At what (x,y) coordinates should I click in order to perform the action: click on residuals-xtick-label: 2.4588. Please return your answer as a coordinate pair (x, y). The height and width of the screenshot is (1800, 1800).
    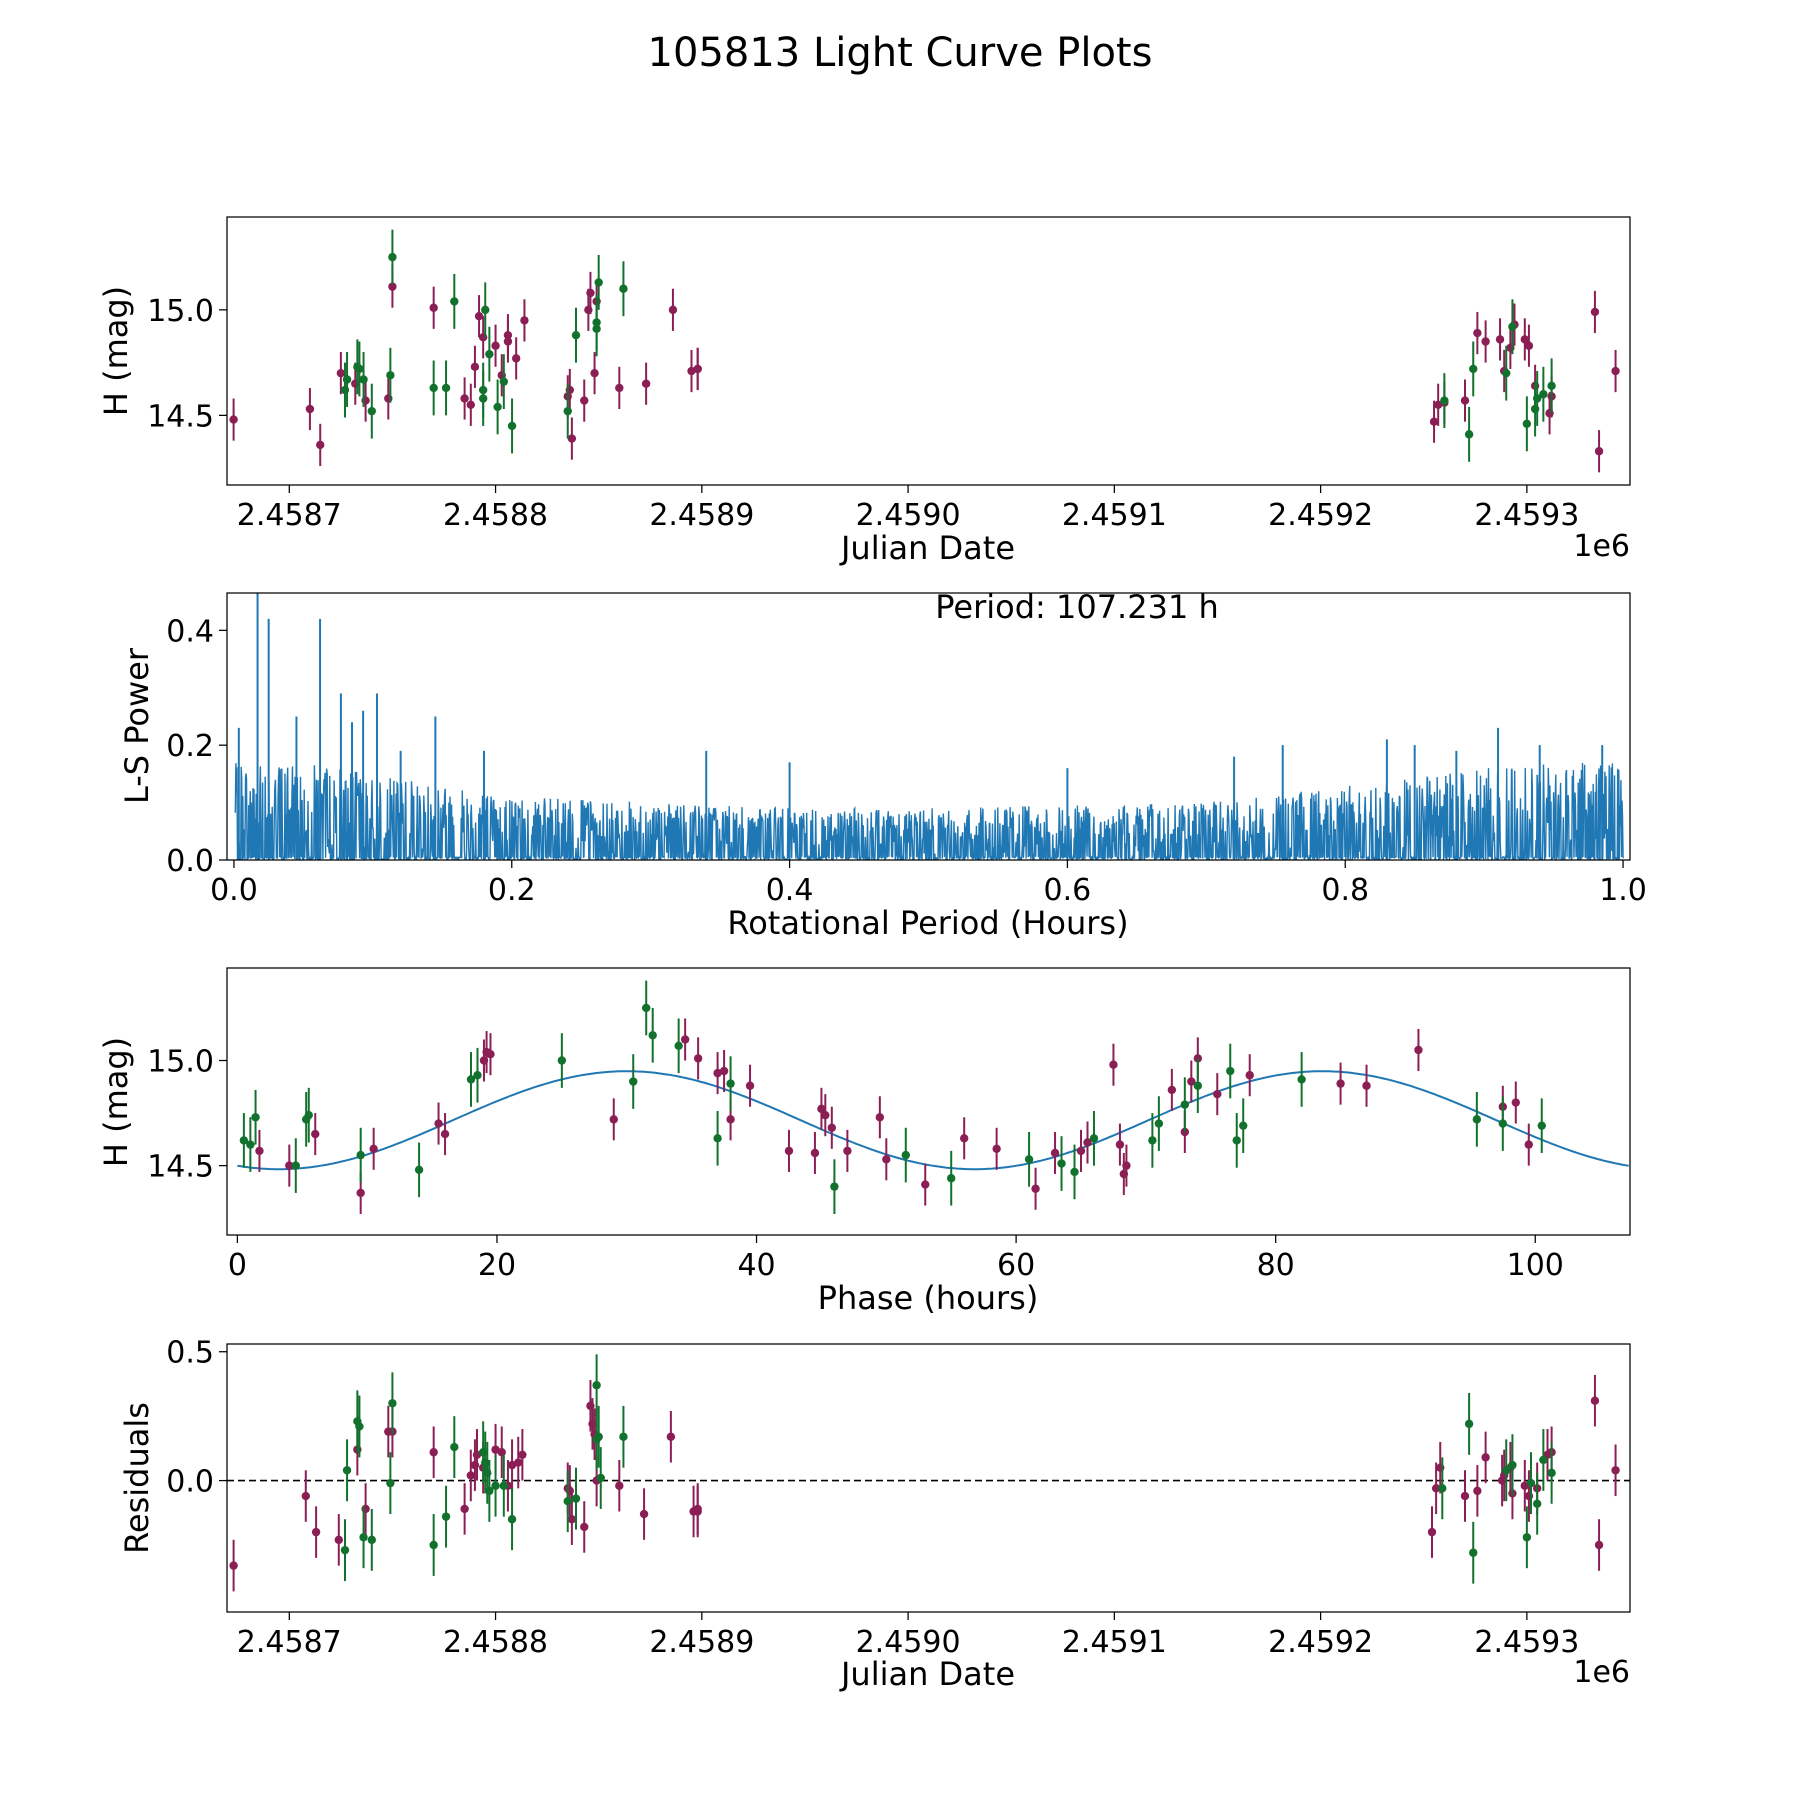
    Looking at the image, I should click on (495, 1642).